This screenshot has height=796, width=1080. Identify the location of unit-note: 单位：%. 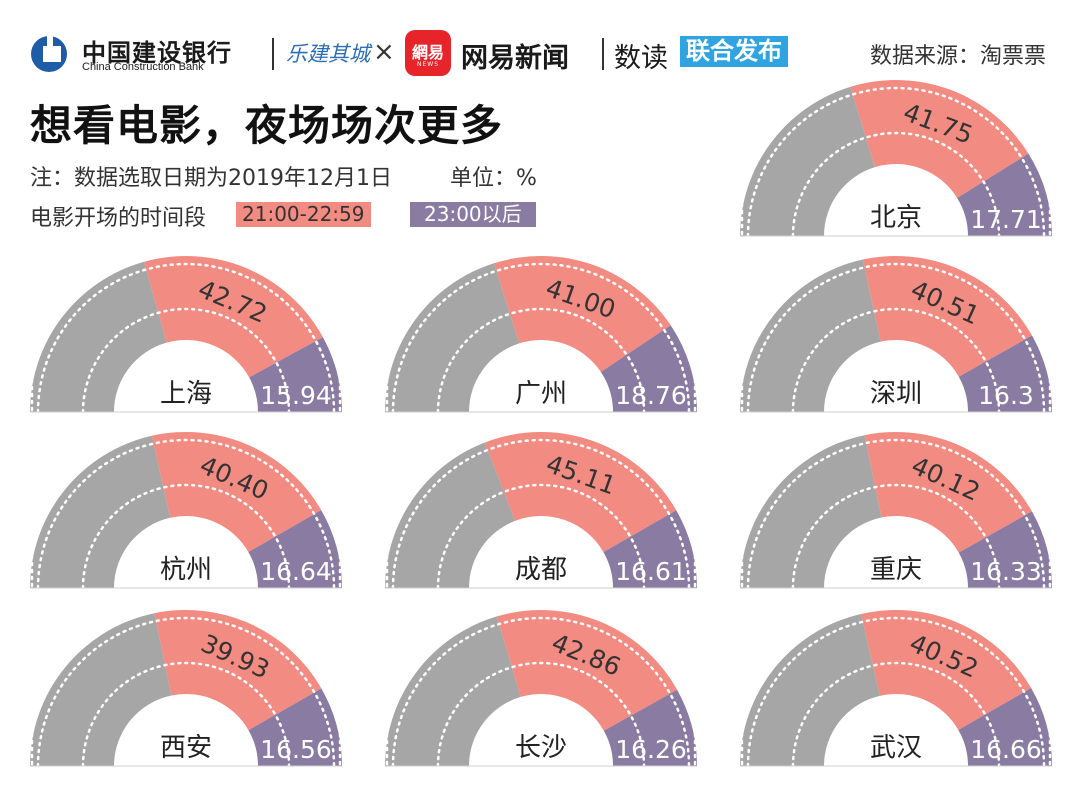
(493, 178).